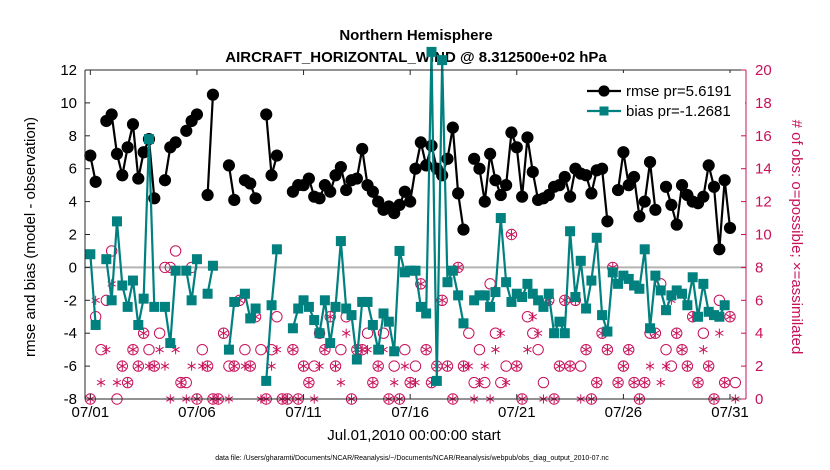 Image resolution: width=830 pixels, height=470 pixels. I want to click on legend-item: bias pr=-1.2681, so click(659, 111).